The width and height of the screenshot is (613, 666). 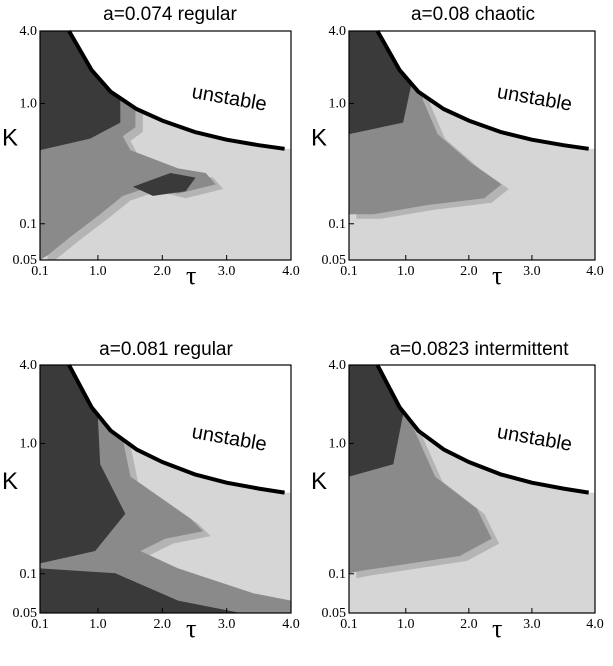 I want to click on chart-title: a=0.08 chaotic, so click(x=473, y=14).